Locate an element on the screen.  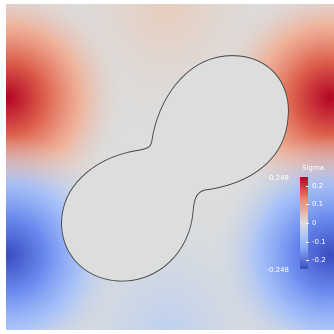
frame-left is located at coordinates (3, 167).